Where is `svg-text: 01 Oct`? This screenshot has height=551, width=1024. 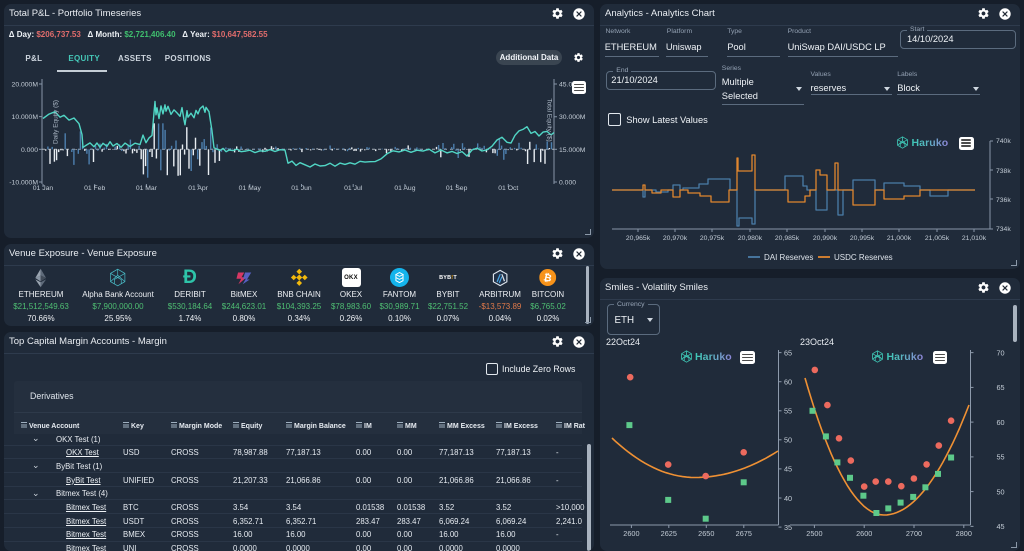
svg-text: 01 Oct is located at coordinates (508, 188).